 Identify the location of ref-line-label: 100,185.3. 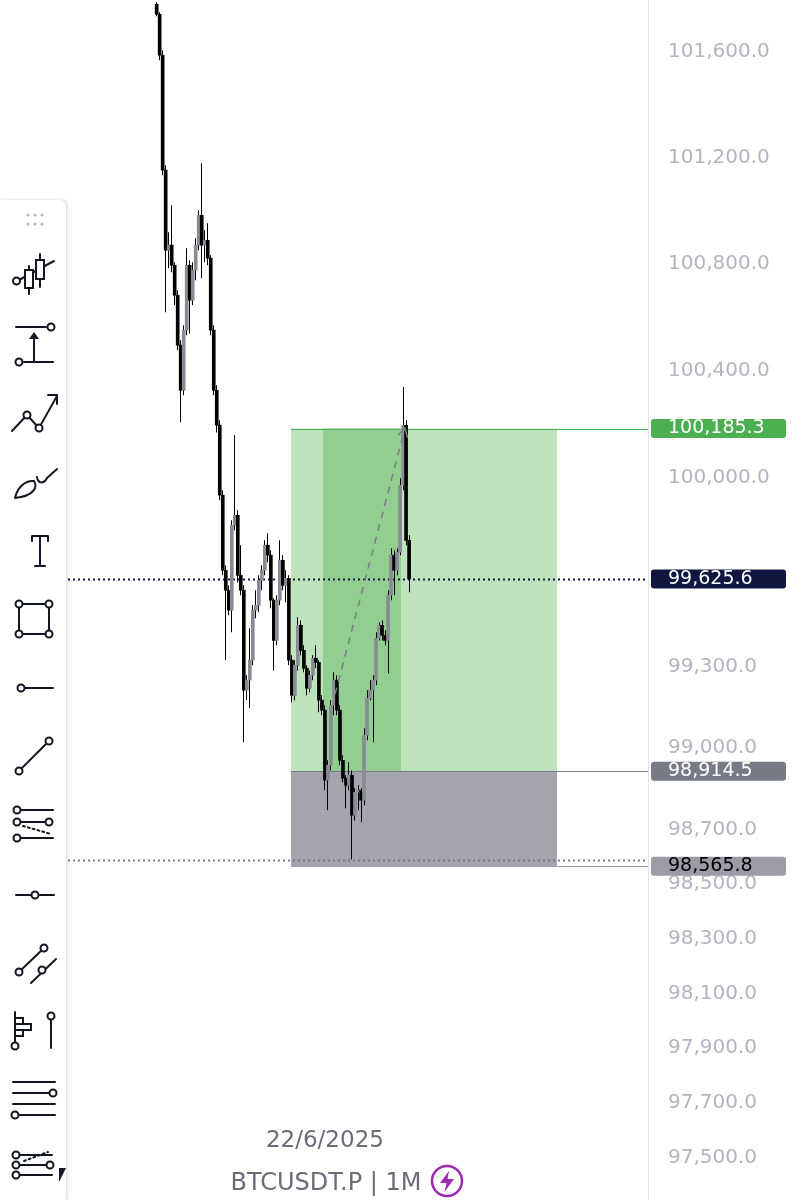
(716, 426).